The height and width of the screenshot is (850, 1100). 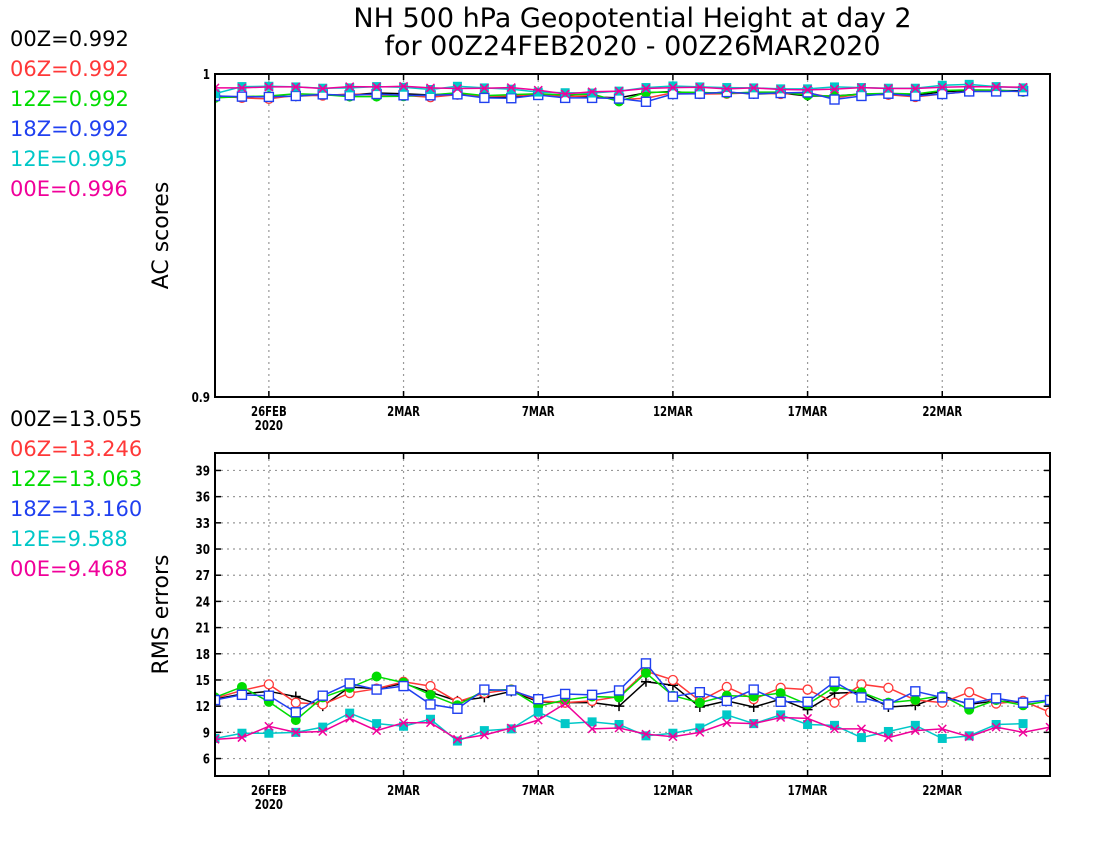 What do you see at coordinates (206, 758) in the screenshot?
I see `y-tick-label: 6` at bounding box center [206, 758].